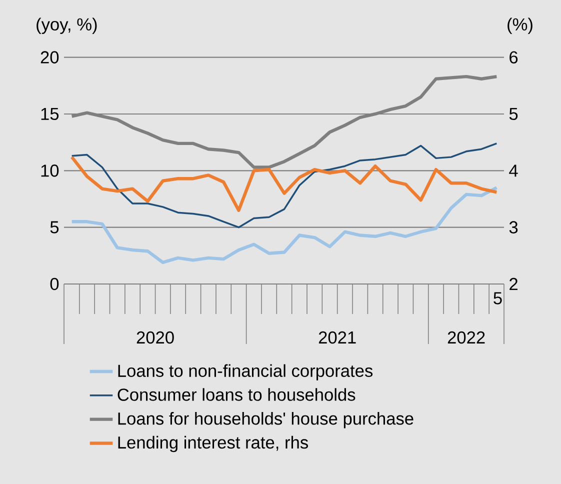  I want to click on y2-tick-label: 4, so click(513, 170).